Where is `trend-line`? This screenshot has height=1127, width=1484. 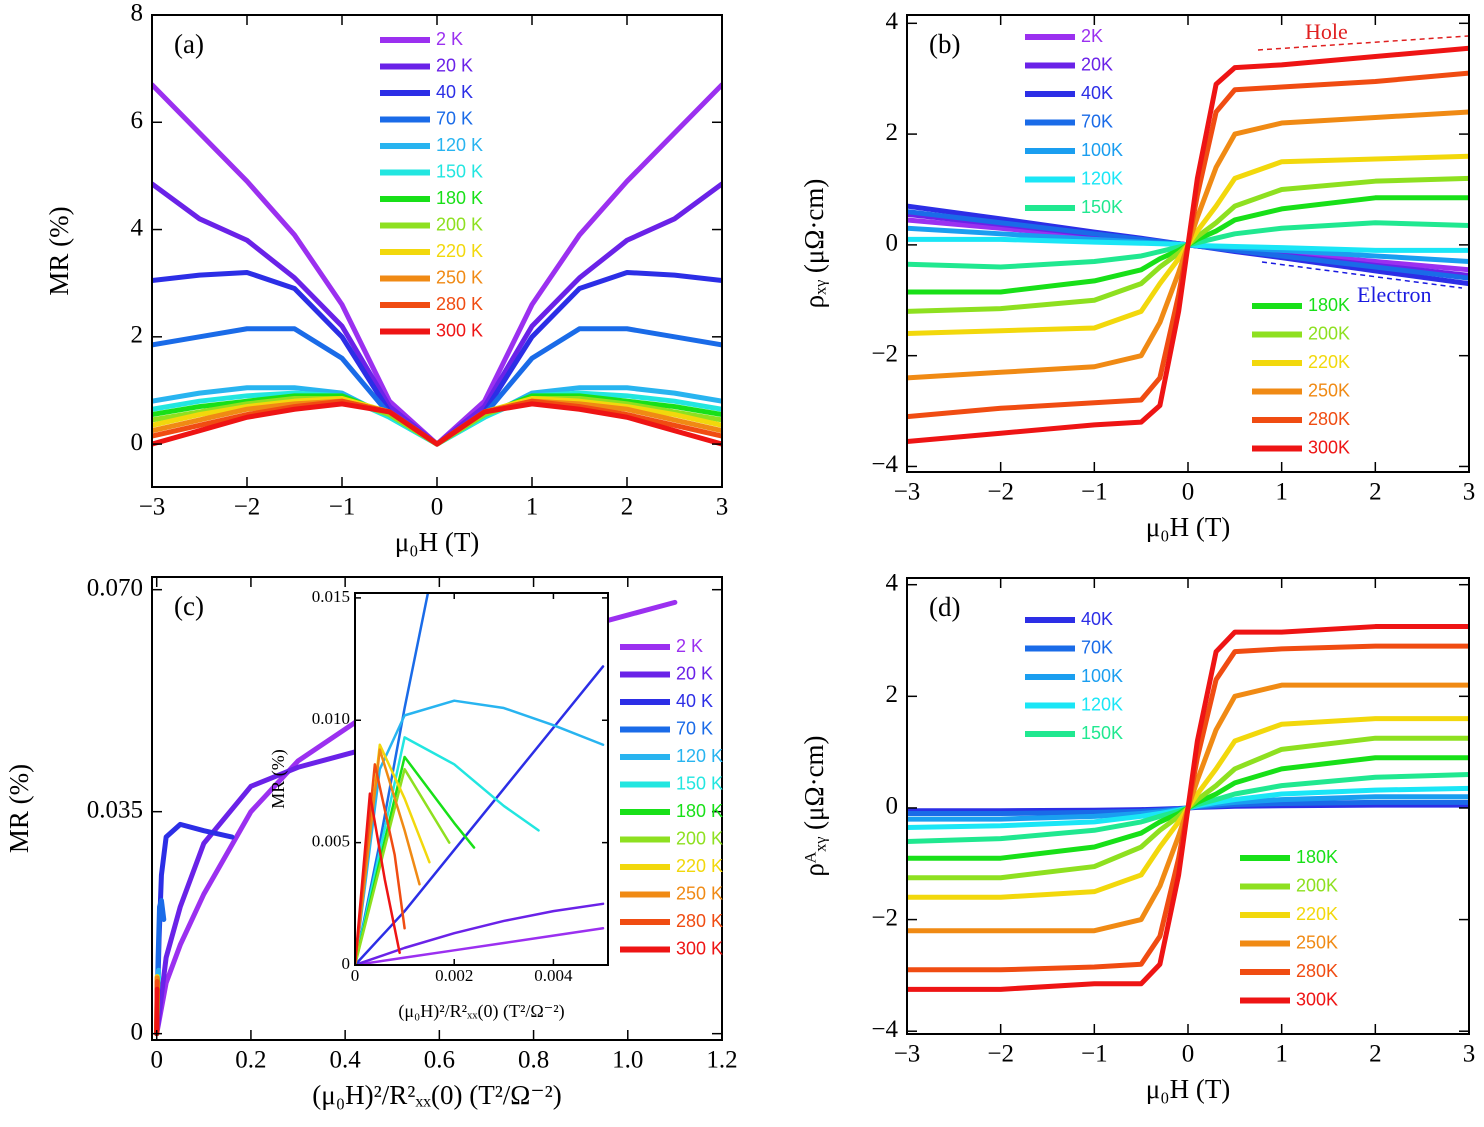 trend-line is located at coordinates (1363, 43).